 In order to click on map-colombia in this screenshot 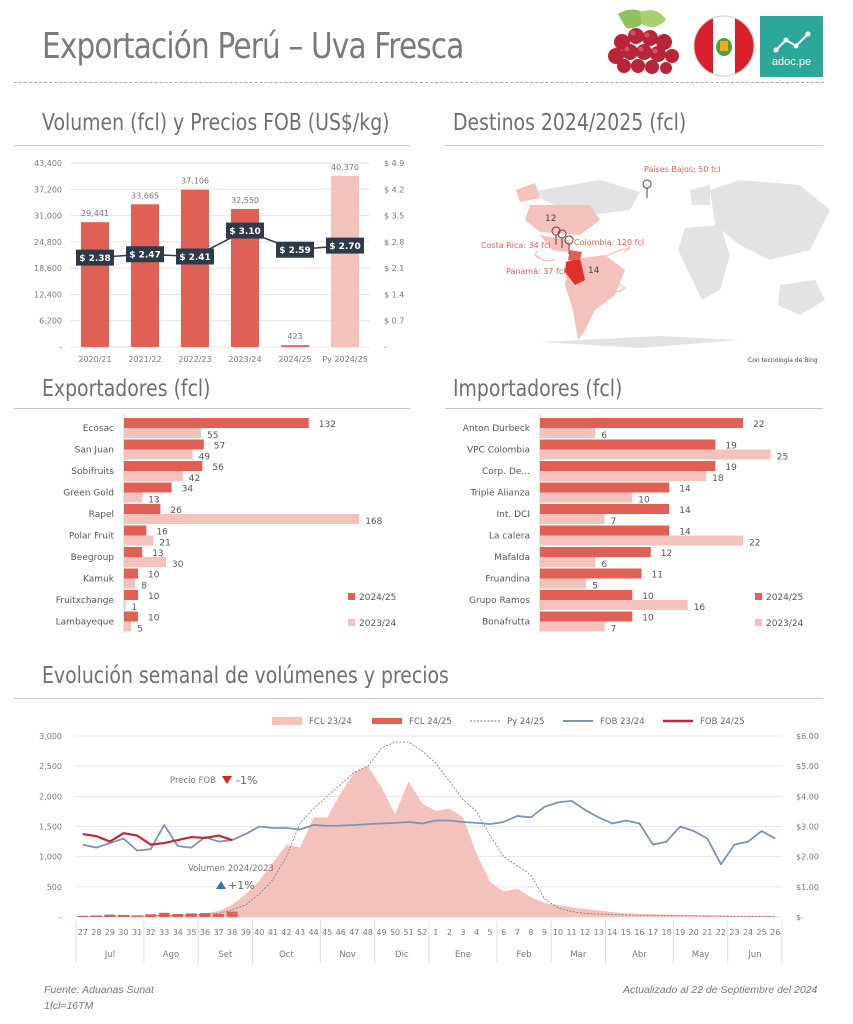, I will do `click(575, 255)`.